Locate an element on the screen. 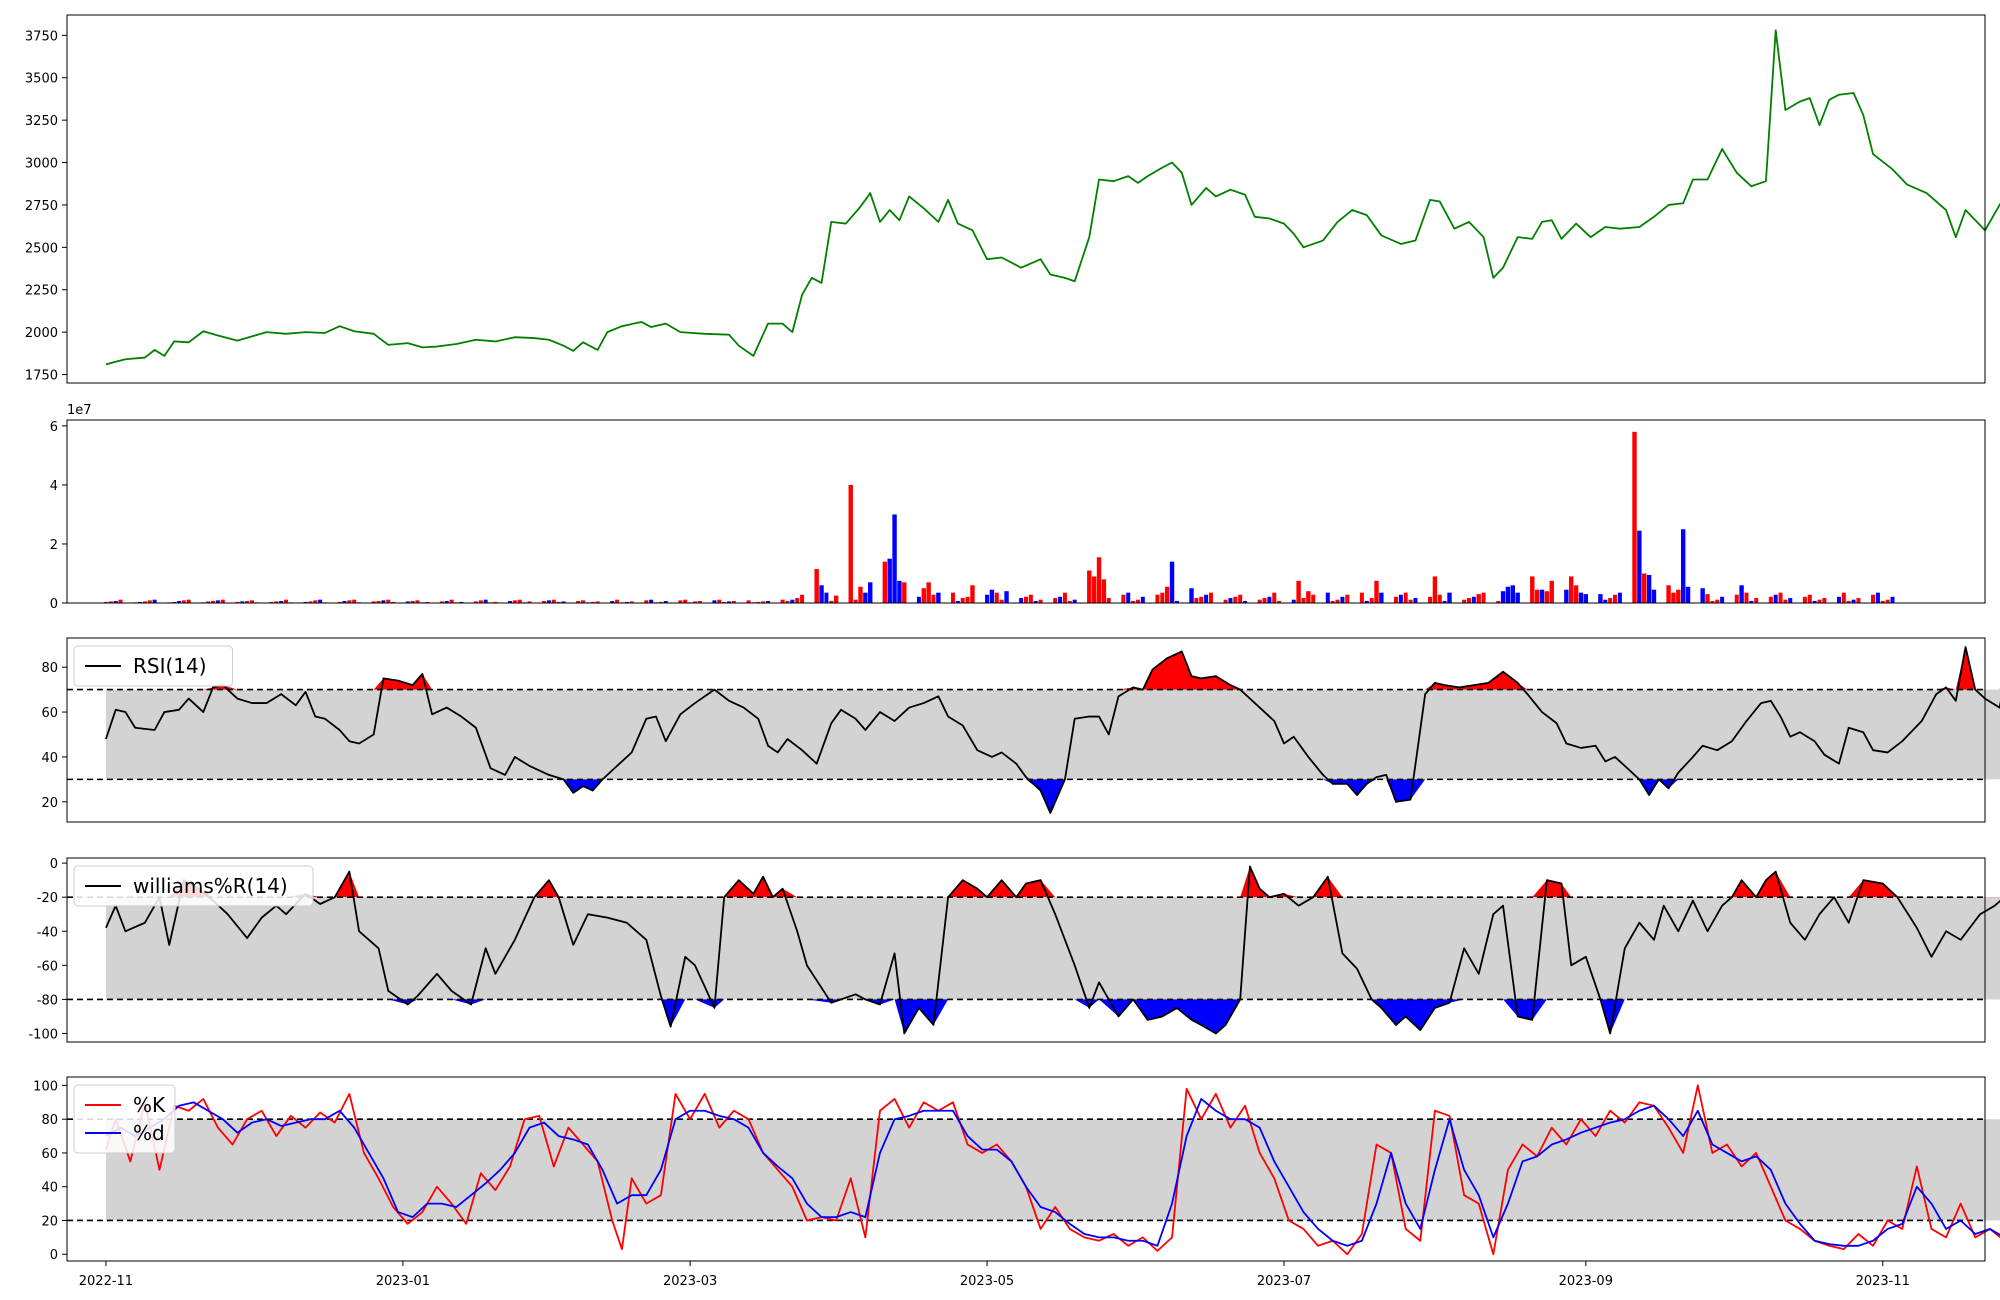 The height and width of the screenshot is (1300, 2000). price-ytick-label: 2750 is located at coordinates (41, 206).